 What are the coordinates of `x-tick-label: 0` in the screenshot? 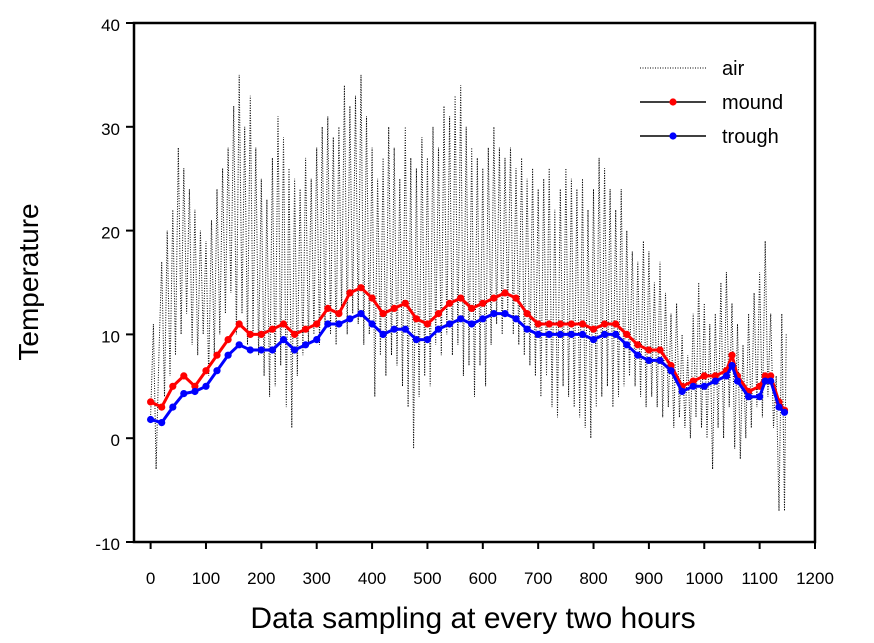 It's located at (150, 578).